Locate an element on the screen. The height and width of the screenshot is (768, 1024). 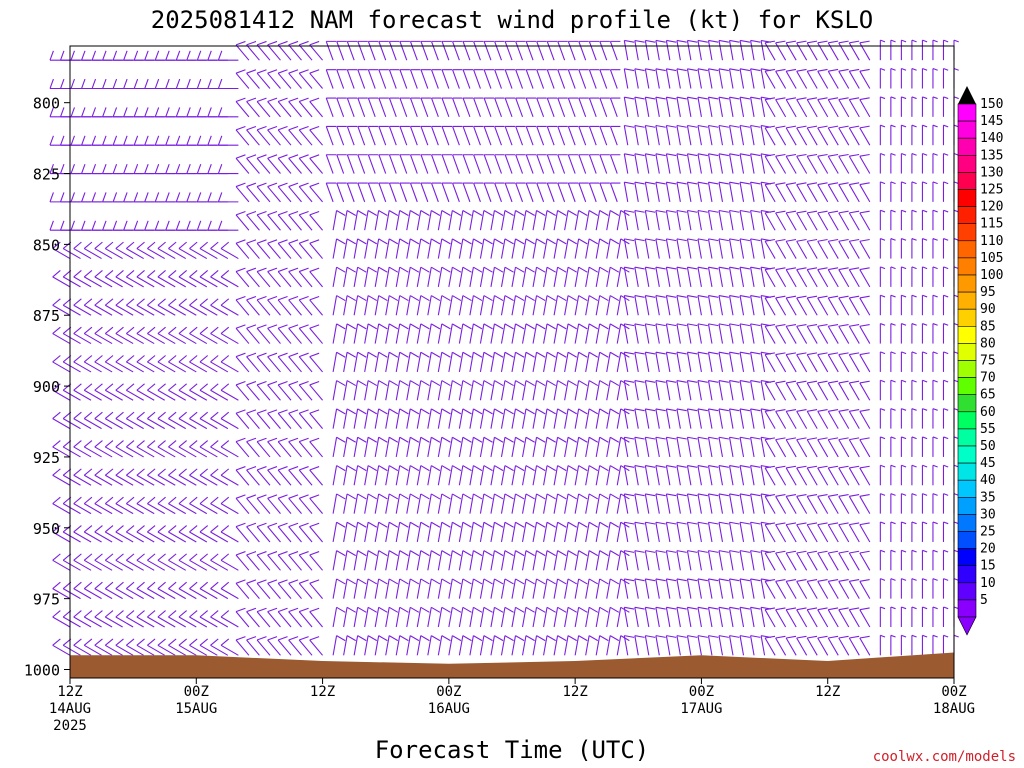
x-tick-label: 12Z is located at coordinates (322, 692).